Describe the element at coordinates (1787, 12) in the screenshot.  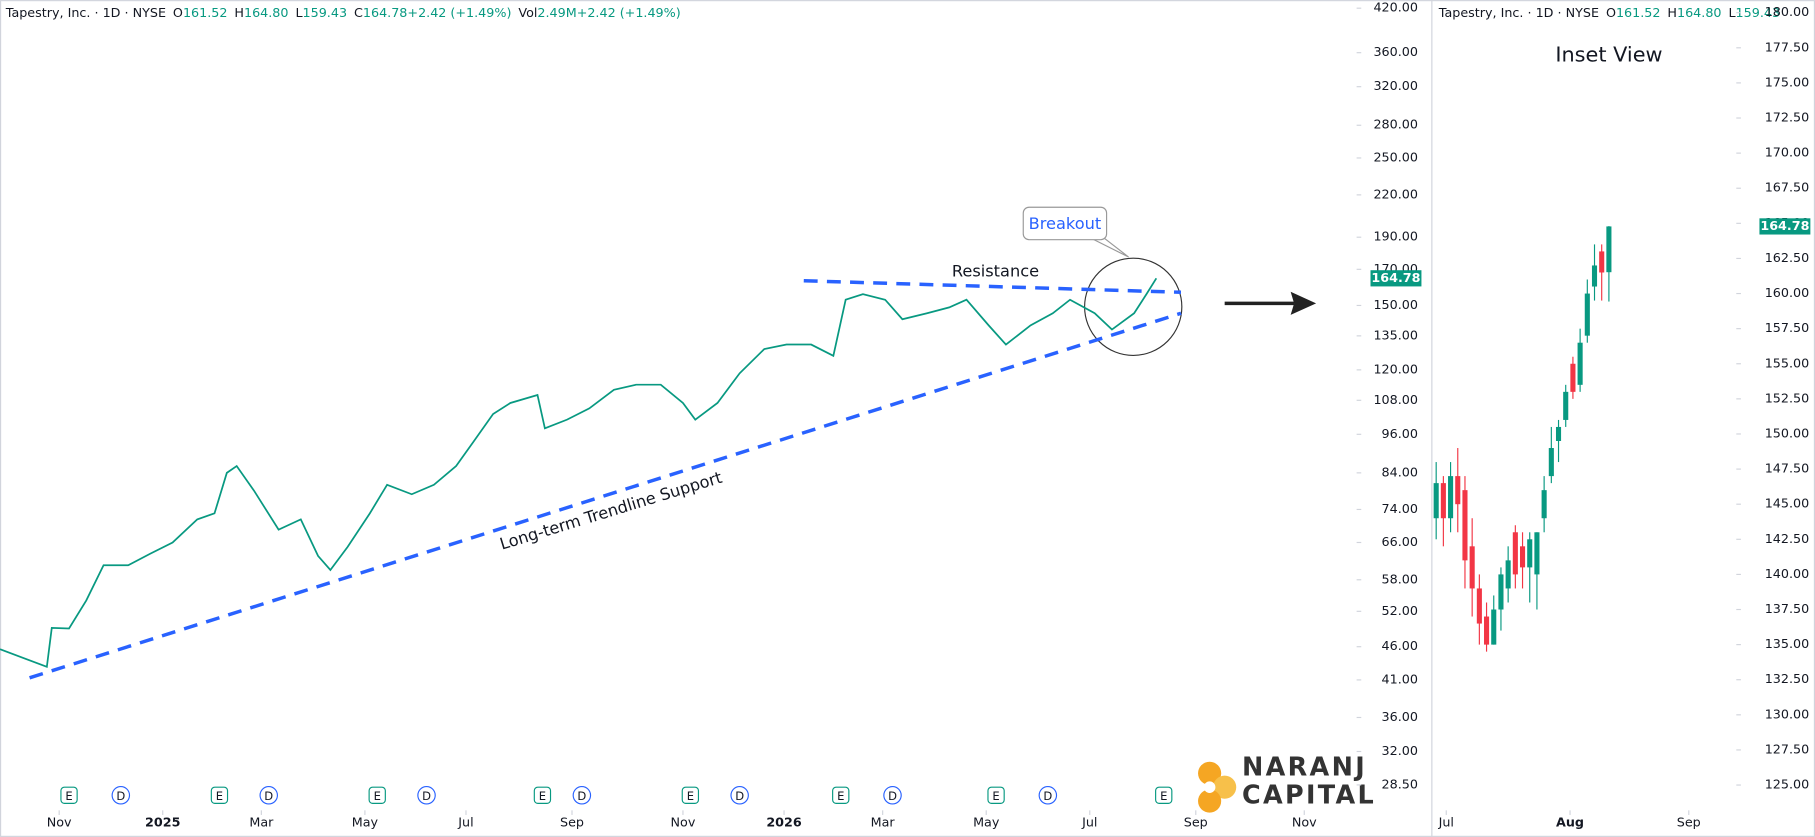
I see `y-tick-label: 180.00` at that location.